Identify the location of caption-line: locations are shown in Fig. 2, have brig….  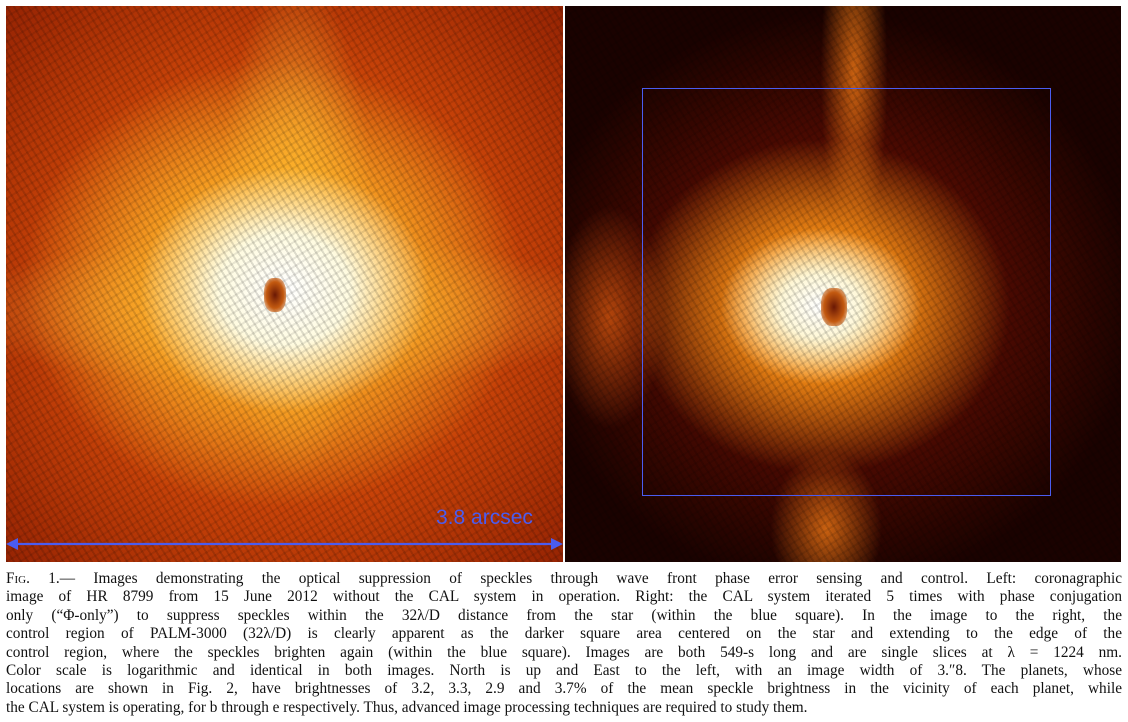
(564, 689).